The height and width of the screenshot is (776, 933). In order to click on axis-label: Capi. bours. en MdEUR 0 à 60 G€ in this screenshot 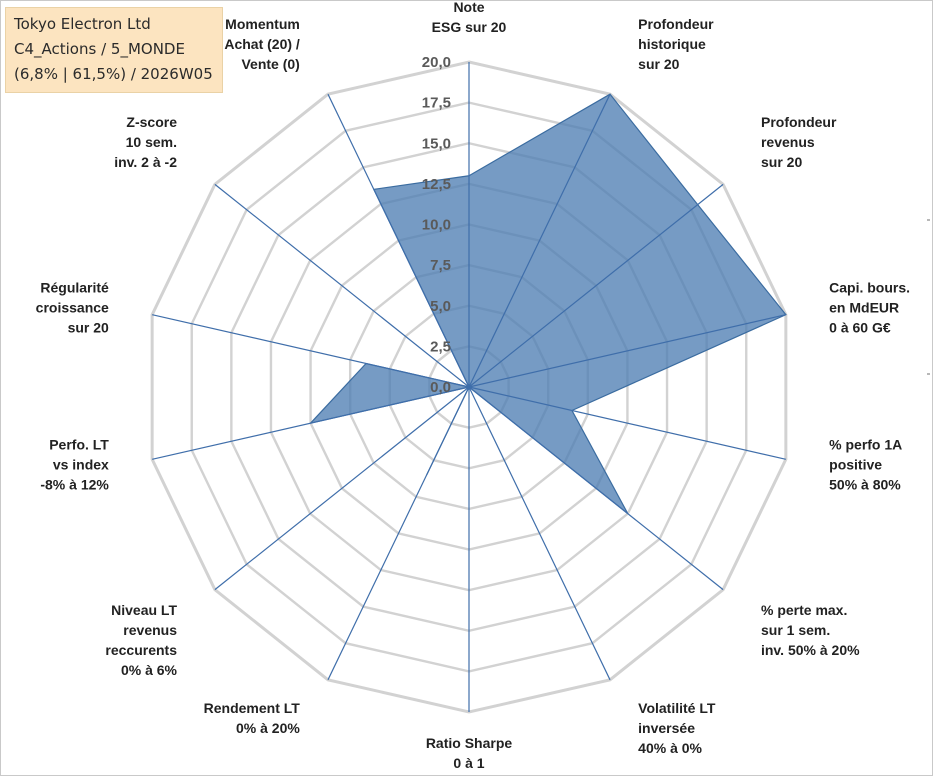, I will do `click(869, 307)`.